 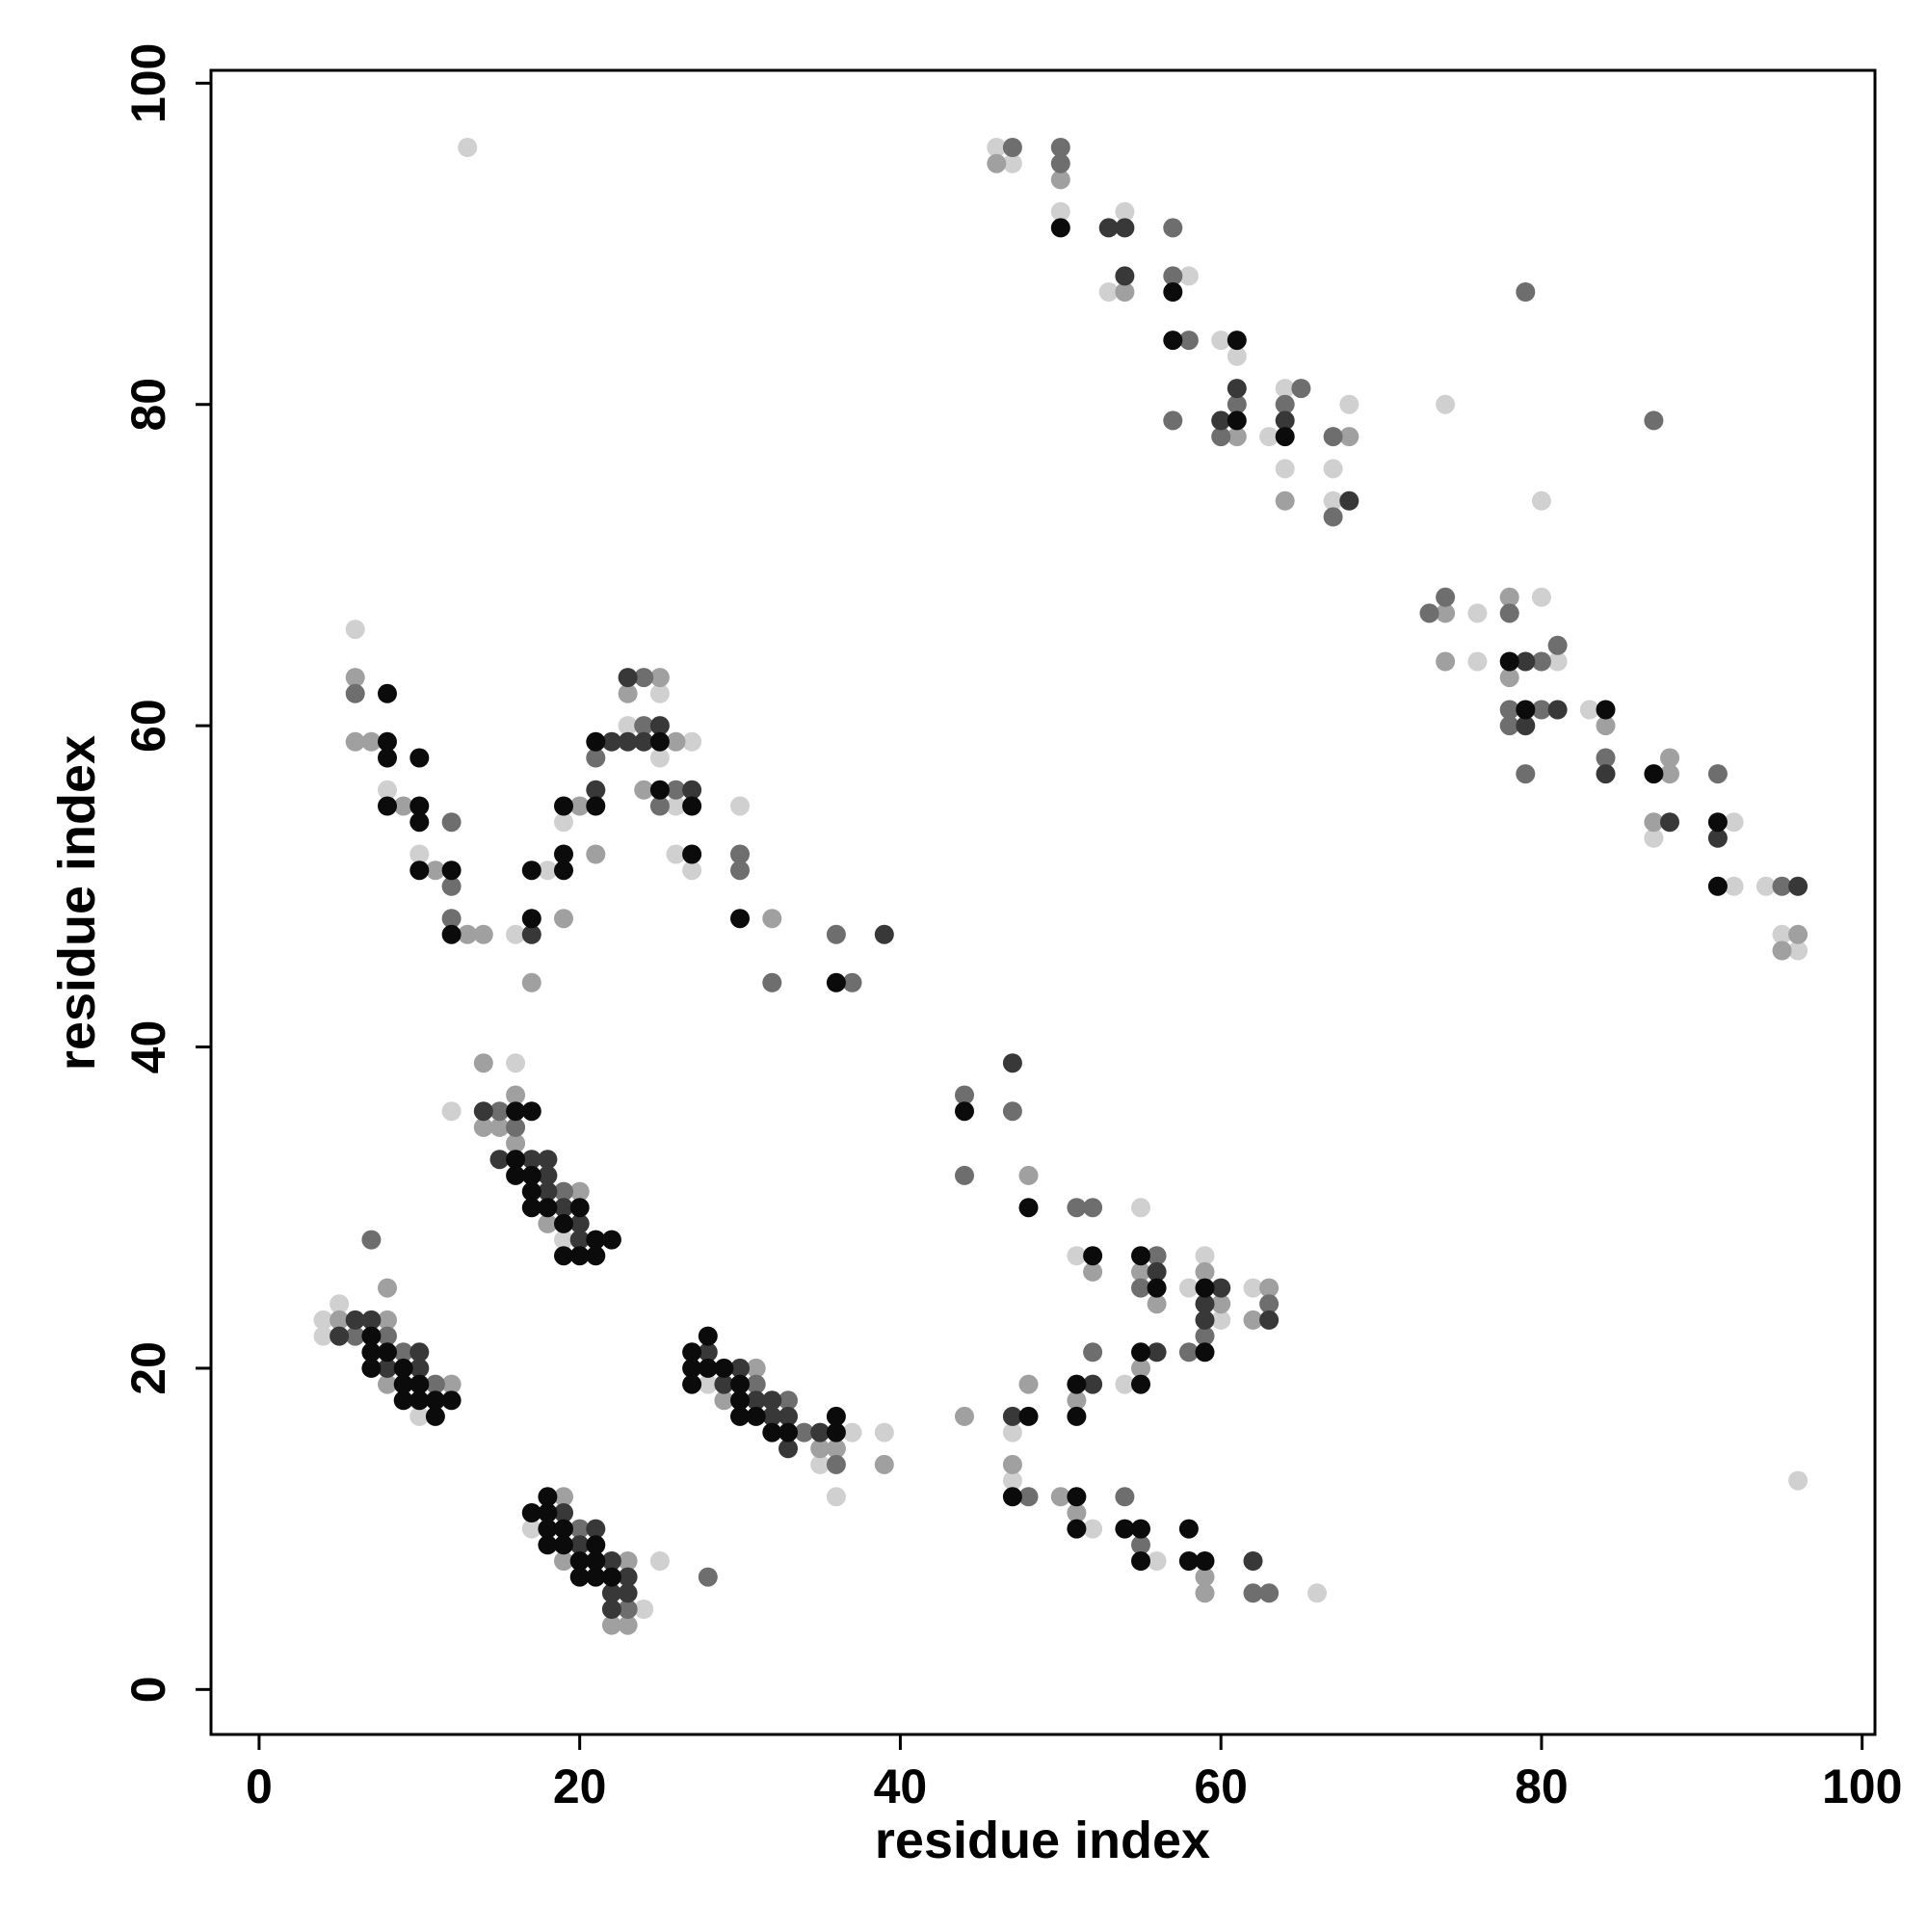 What do you see at coordinates (148, 405) in the screenshot?
I see `y-tick-label: 80` at bounding box center [148, 405].